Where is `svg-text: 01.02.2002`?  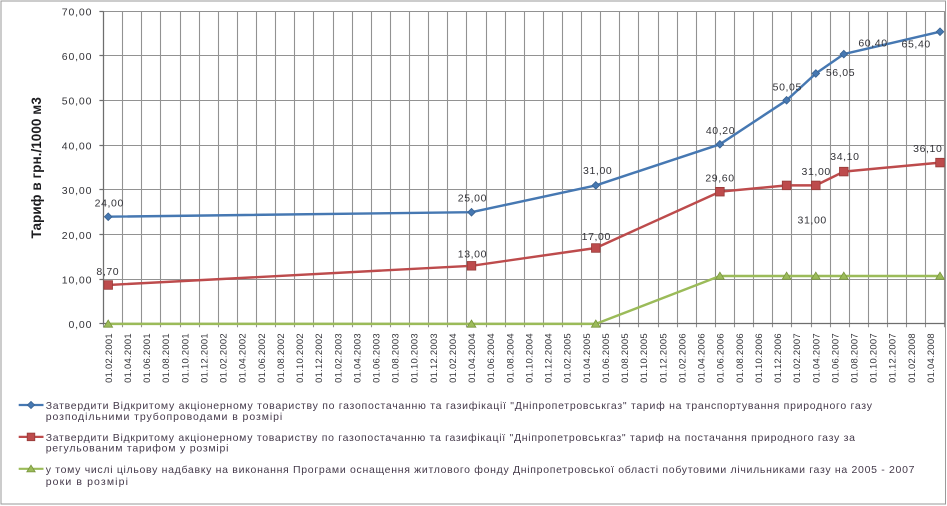 svg-text: 01.02.2002 is located at coordinates (223, 358).